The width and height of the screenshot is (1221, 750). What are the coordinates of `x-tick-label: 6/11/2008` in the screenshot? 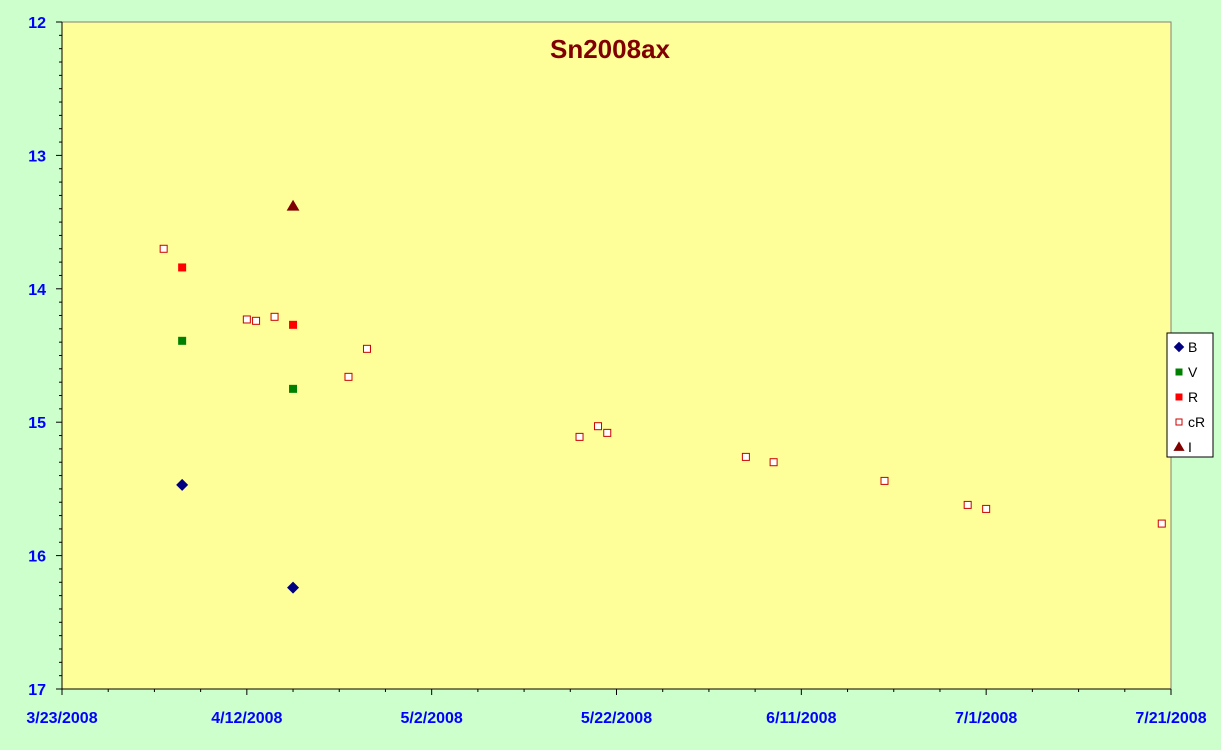 It's located at (801, 718).